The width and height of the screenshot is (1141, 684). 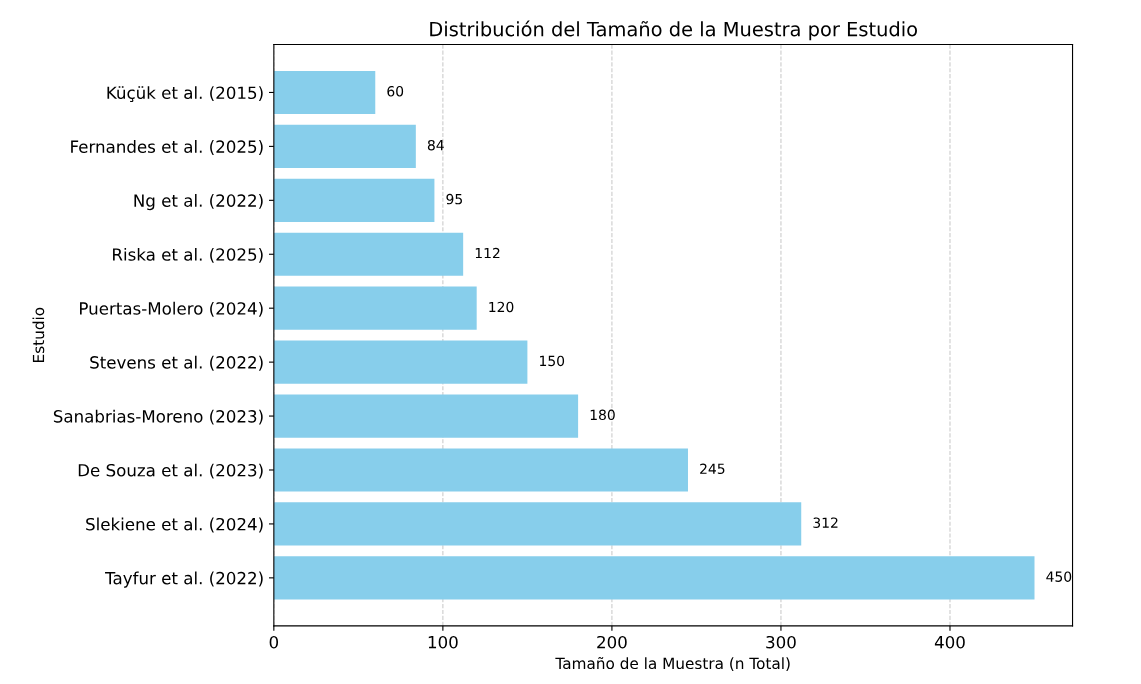 What do you see at coordinates (487, 253) in the screenshot?
I see `data-label: 112` at bounding box center [487, 253].